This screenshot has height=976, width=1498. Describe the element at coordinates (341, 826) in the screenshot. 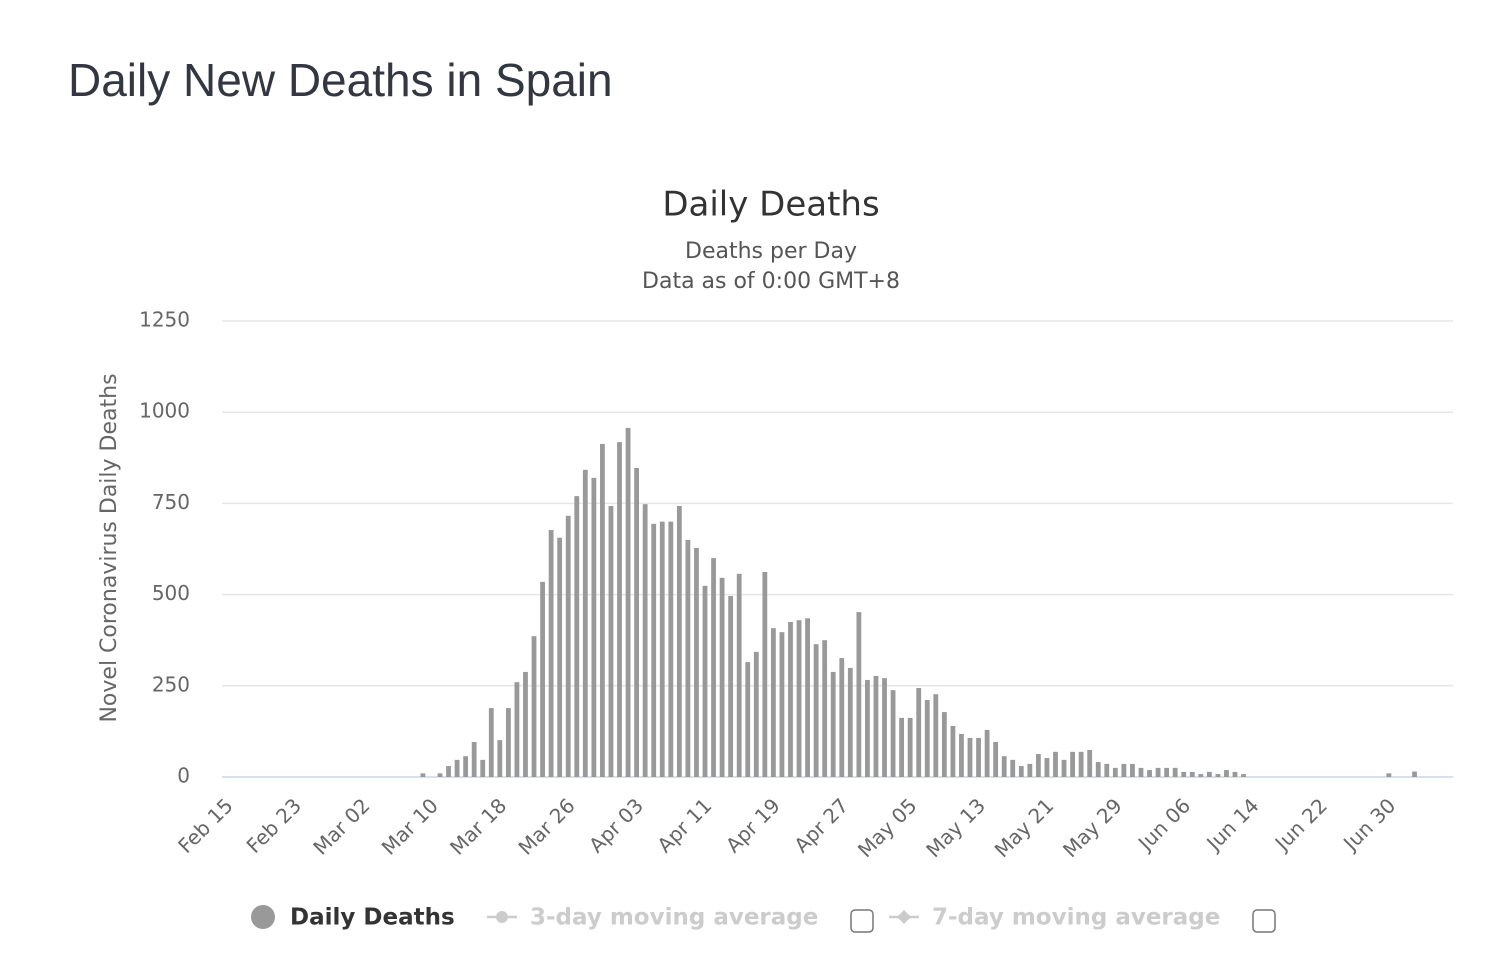

I see `x-tick-label: Mar 02` at that location.